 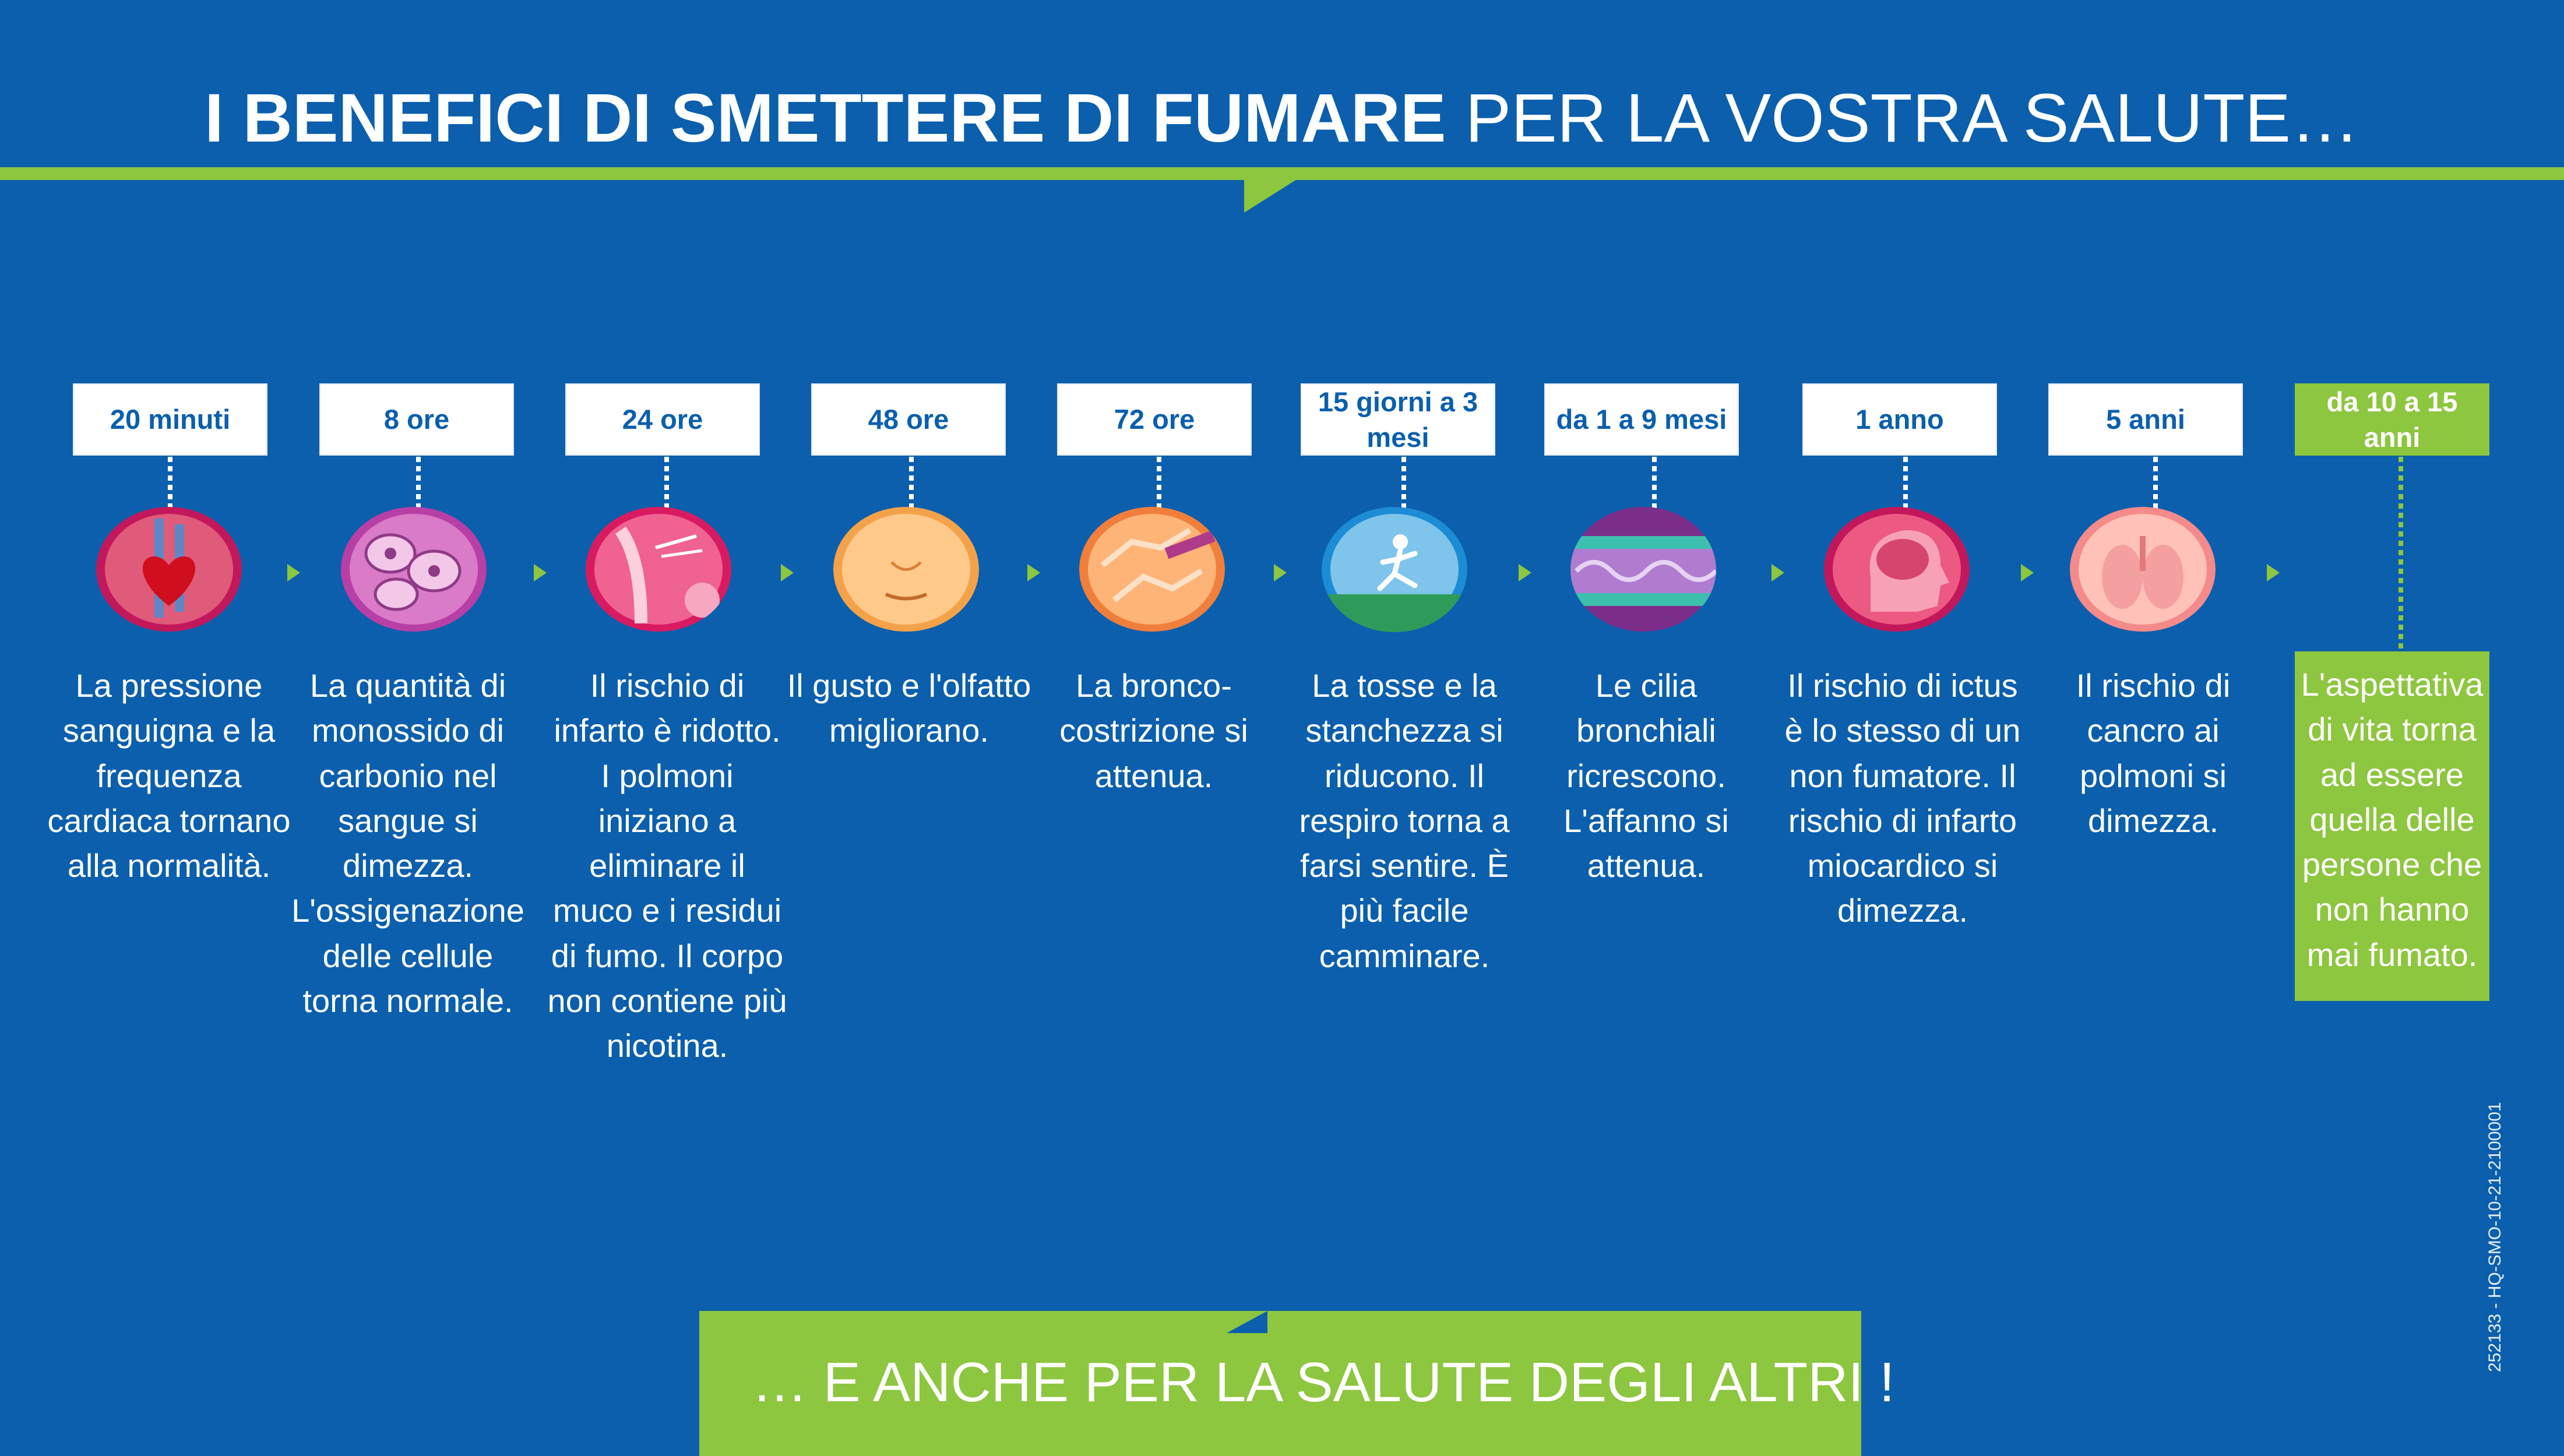 I want to click on bronchi-icon, so click(x=1152, y=569).